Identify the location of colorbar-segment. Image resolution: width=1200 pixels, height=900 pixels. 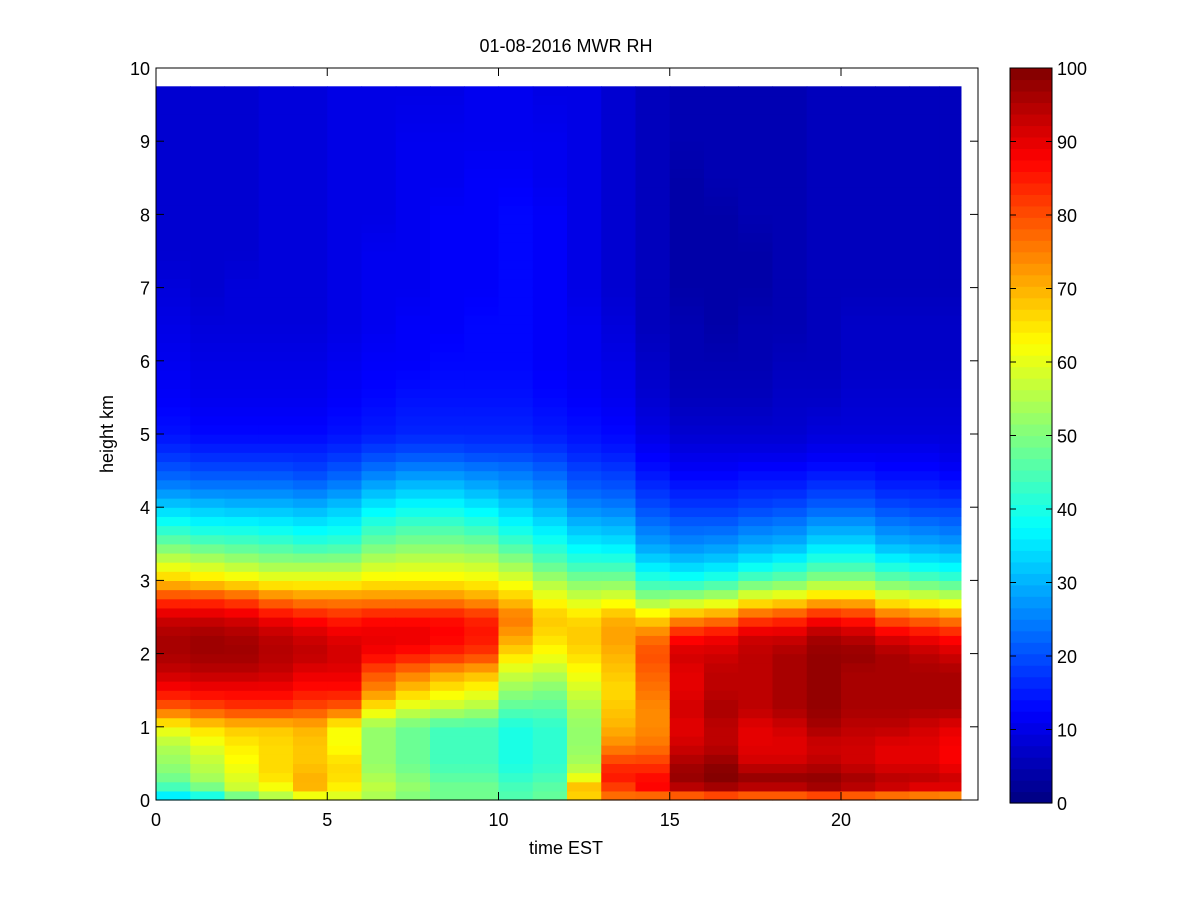
(1031, 763).